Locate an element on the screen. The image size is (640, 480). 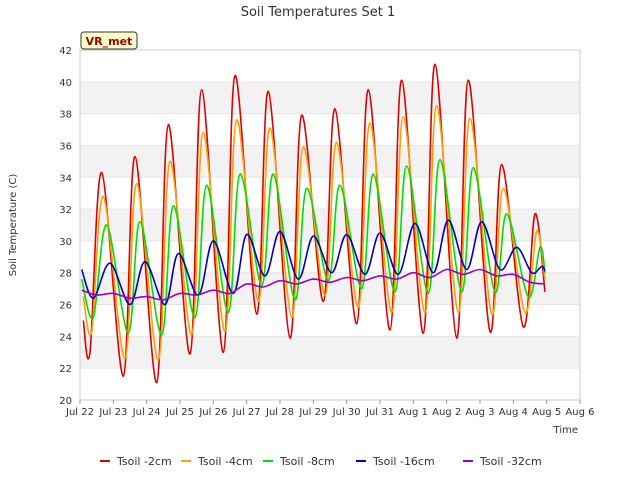
legend-item: Tsoil -32cm is located at coordinates (502, 461).